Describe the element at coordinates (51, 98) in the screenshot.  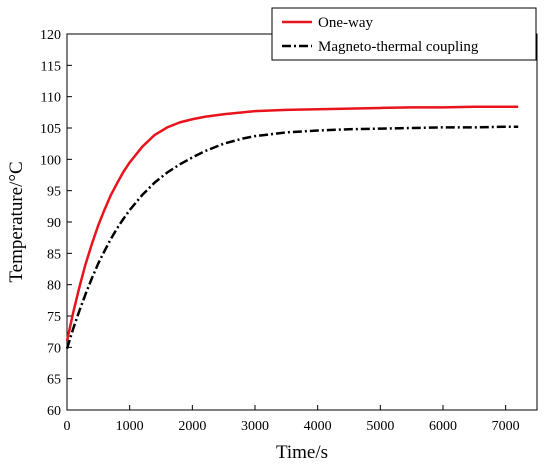
I see `y-tick-label: 110` at that location.